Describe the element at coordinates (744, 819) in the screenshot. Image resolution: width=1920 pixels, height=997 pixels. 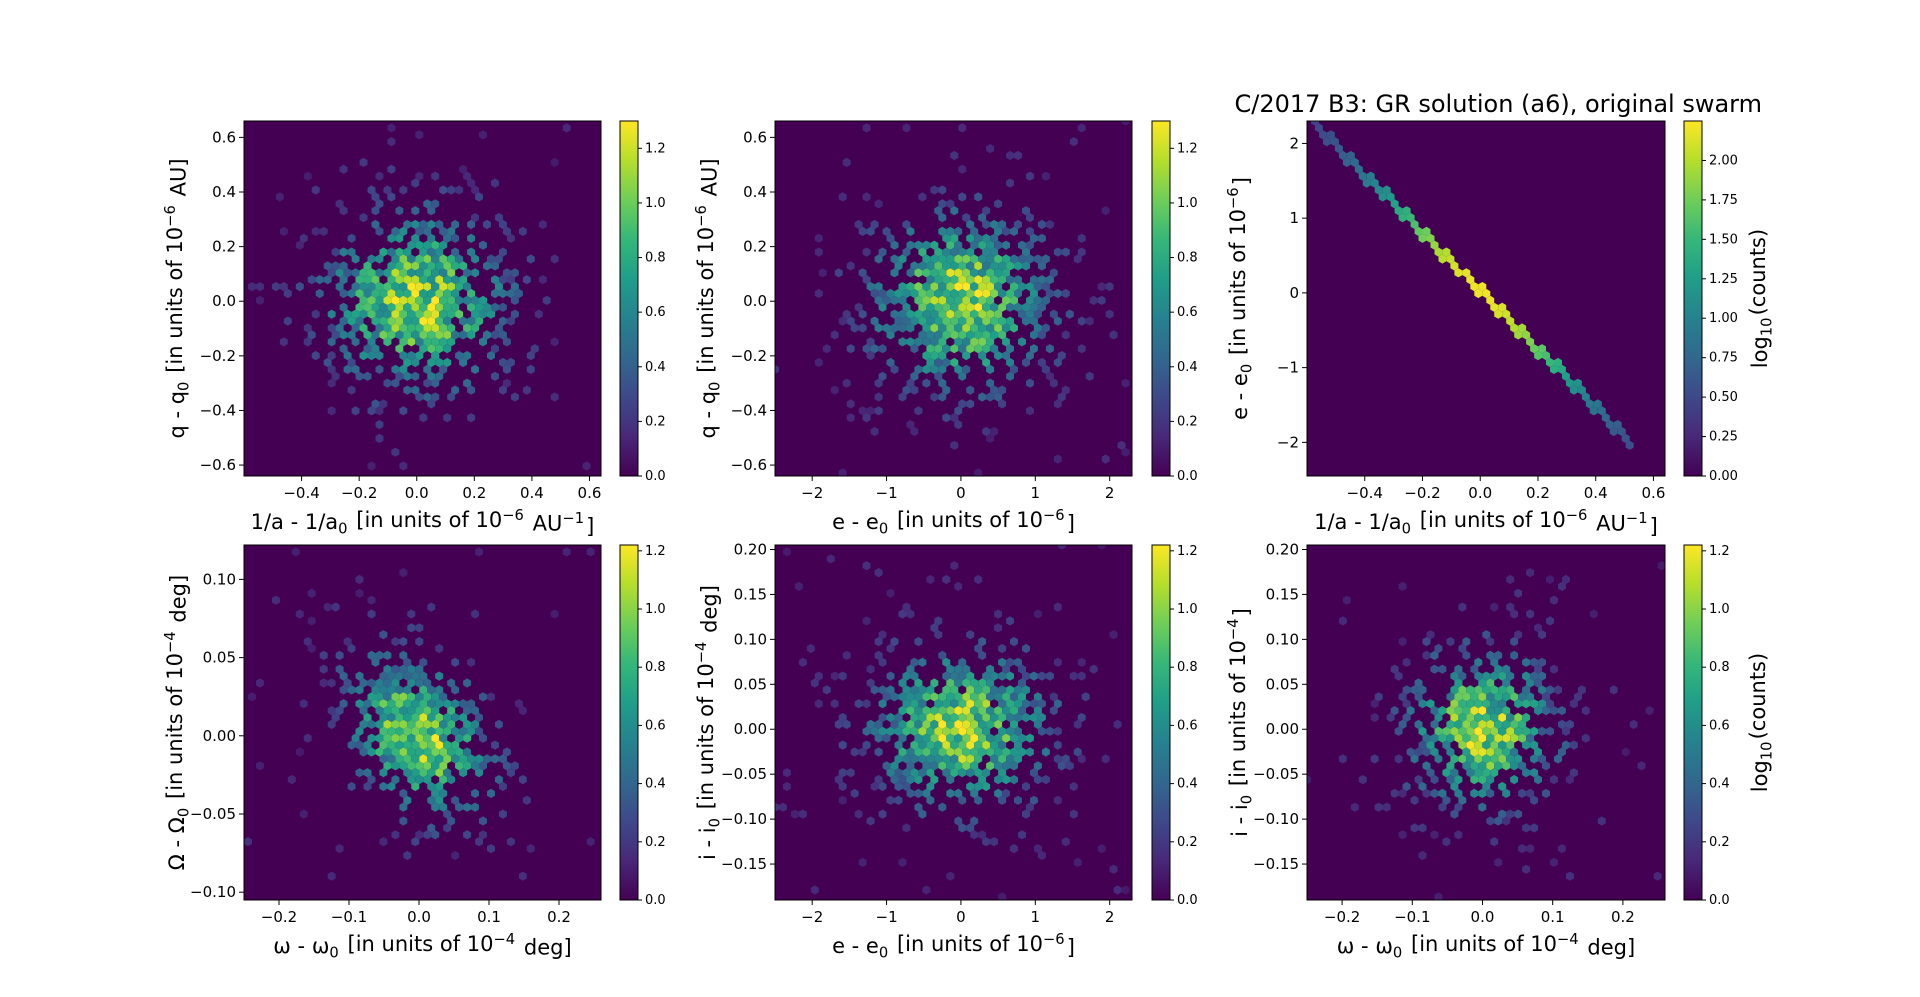
I see `y-tick-label: −0.10` at that location.